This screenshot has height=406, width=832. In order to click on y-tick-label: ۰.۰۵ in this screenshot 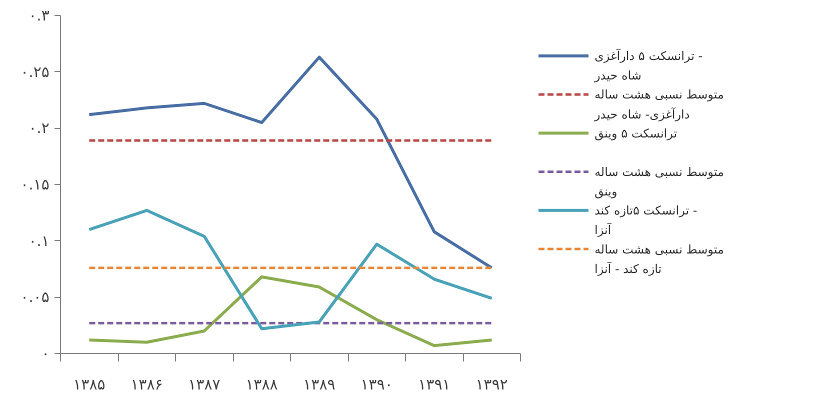, I will do `click(35, 297)`.